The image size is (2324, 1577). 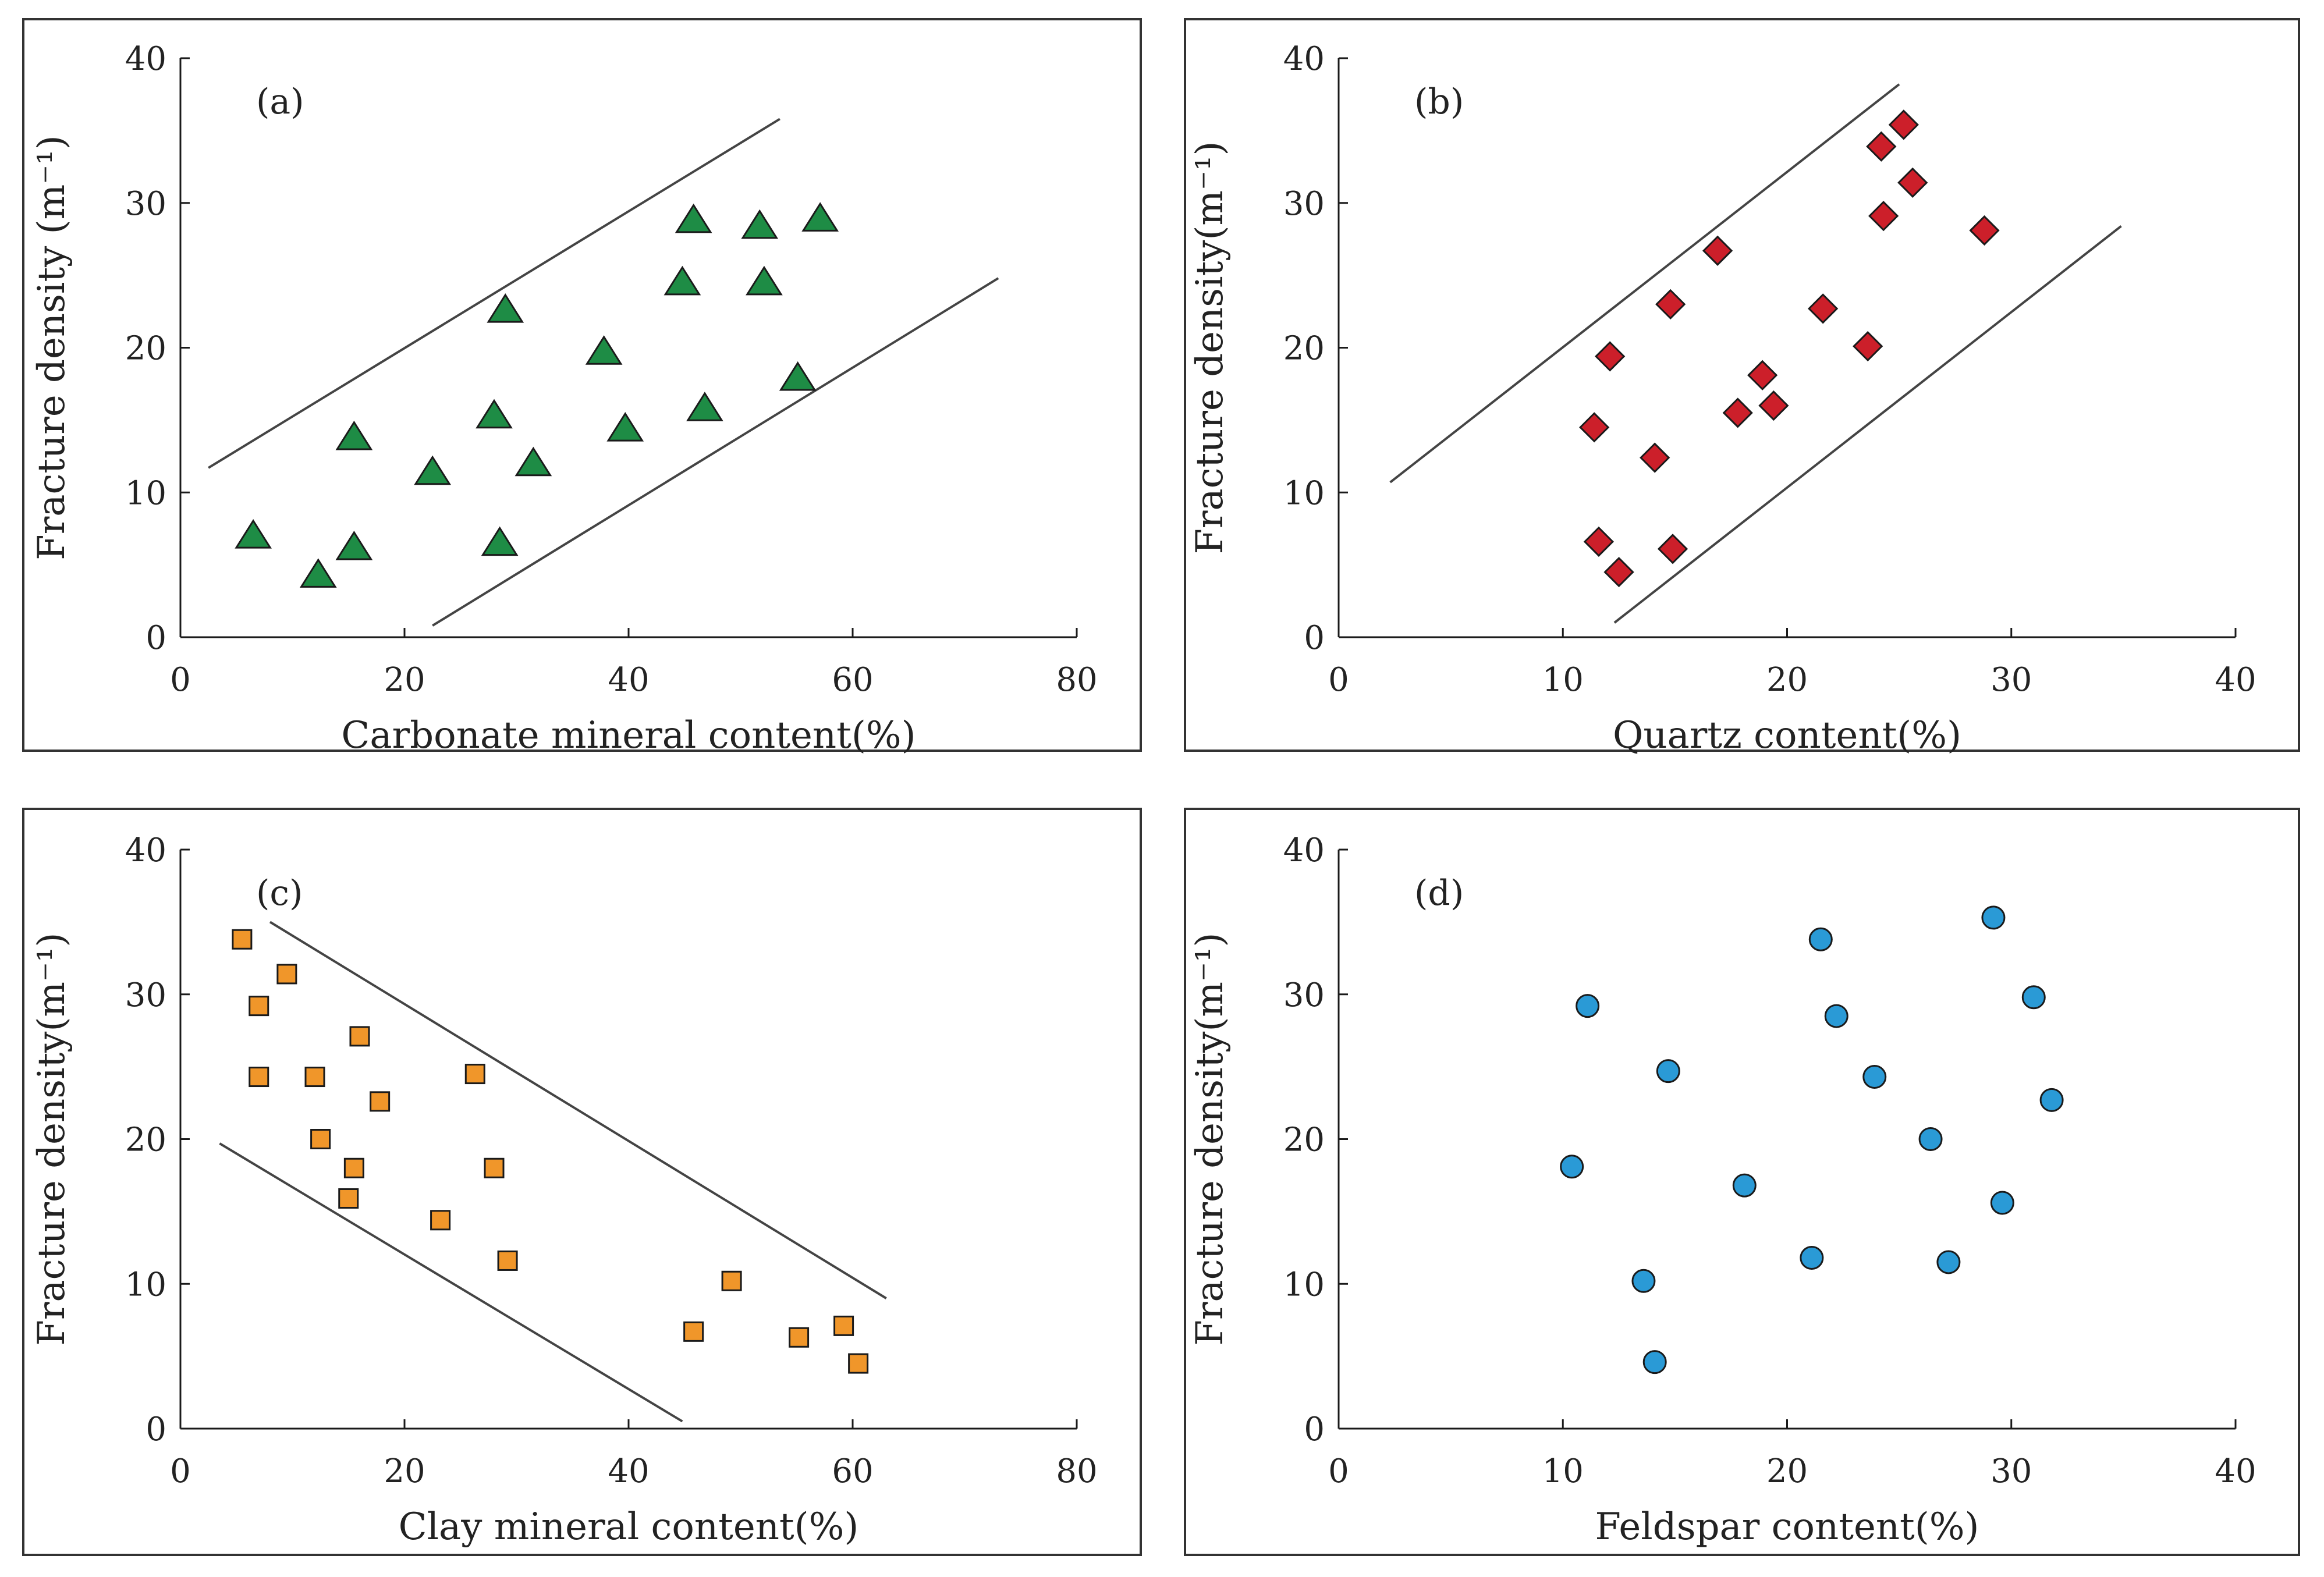 I want to click on panel-d-y-tick-label: 0, so click(x=1314, y=1429).